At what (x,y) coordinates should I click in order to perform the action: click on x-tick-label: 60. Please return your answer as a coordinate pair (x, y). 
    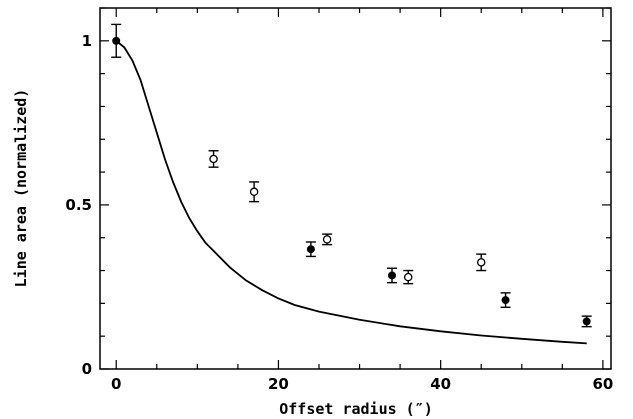
    Looking at the image, I should click on (602, 384).